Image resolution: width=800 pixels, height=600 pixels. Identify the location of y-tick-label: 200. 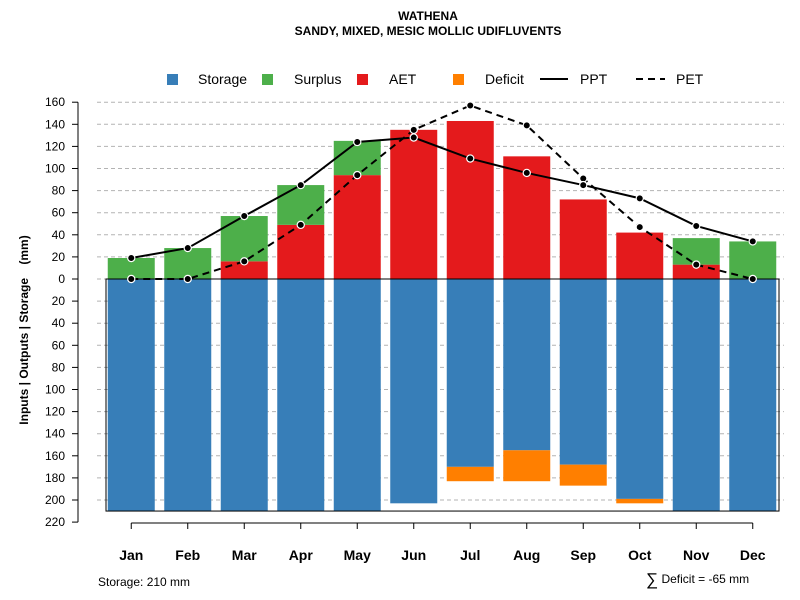
(55, 500).